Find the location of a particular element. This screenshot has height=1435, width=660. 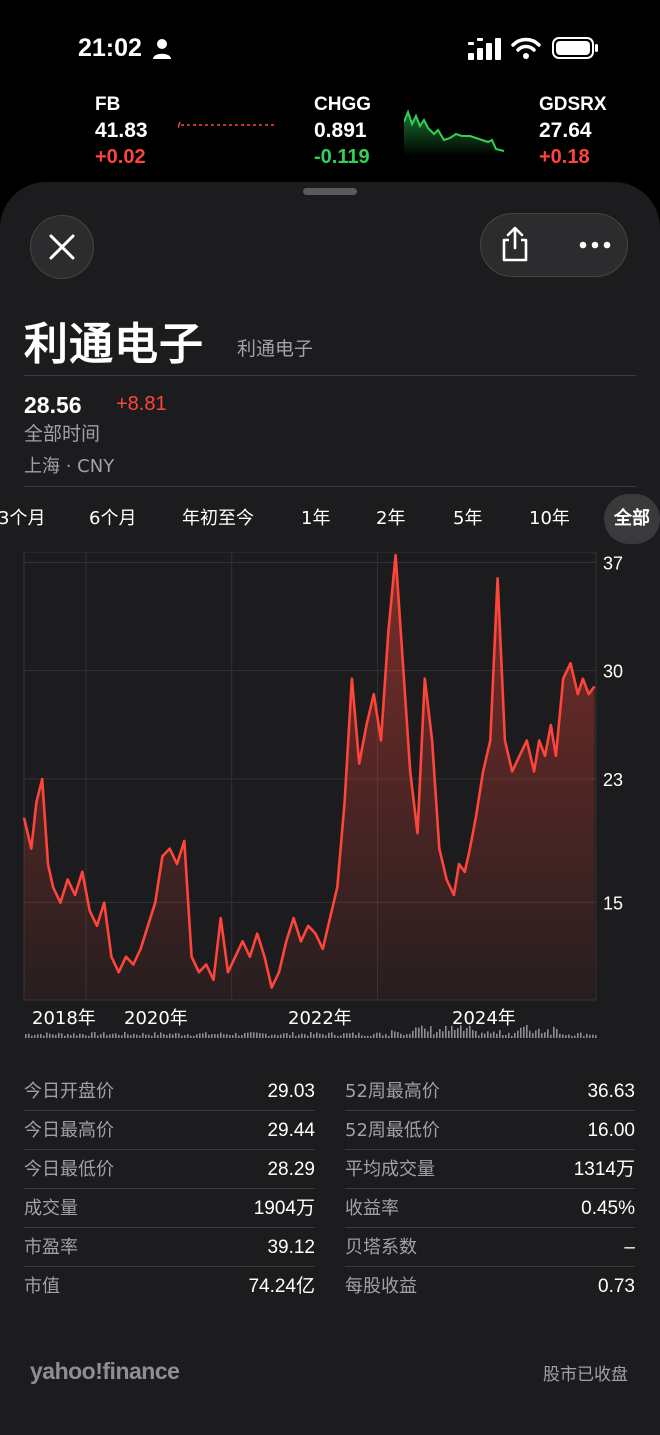

stat-label: 市盈率 is located at coordinates (51, 1247).